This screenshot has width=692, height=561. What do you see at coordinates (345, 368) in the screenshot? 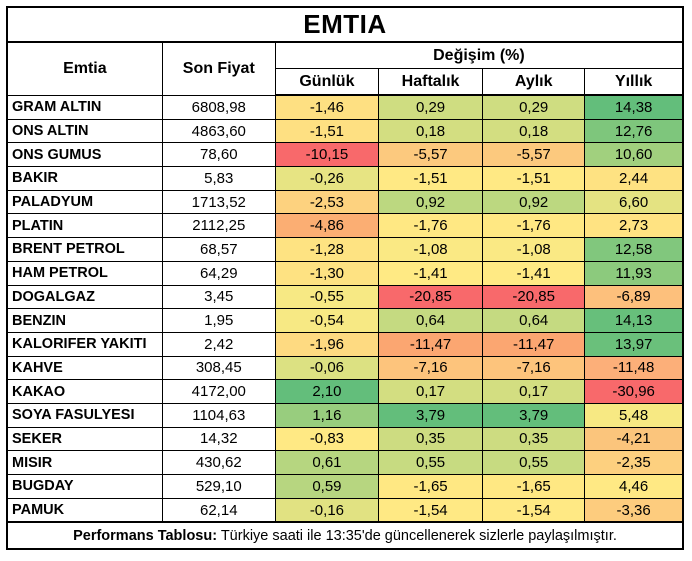
I see `table-row: KAHVE 308,45 -0,06 -7,16 -7,16 -11,48` at bounding box center [345, 368].